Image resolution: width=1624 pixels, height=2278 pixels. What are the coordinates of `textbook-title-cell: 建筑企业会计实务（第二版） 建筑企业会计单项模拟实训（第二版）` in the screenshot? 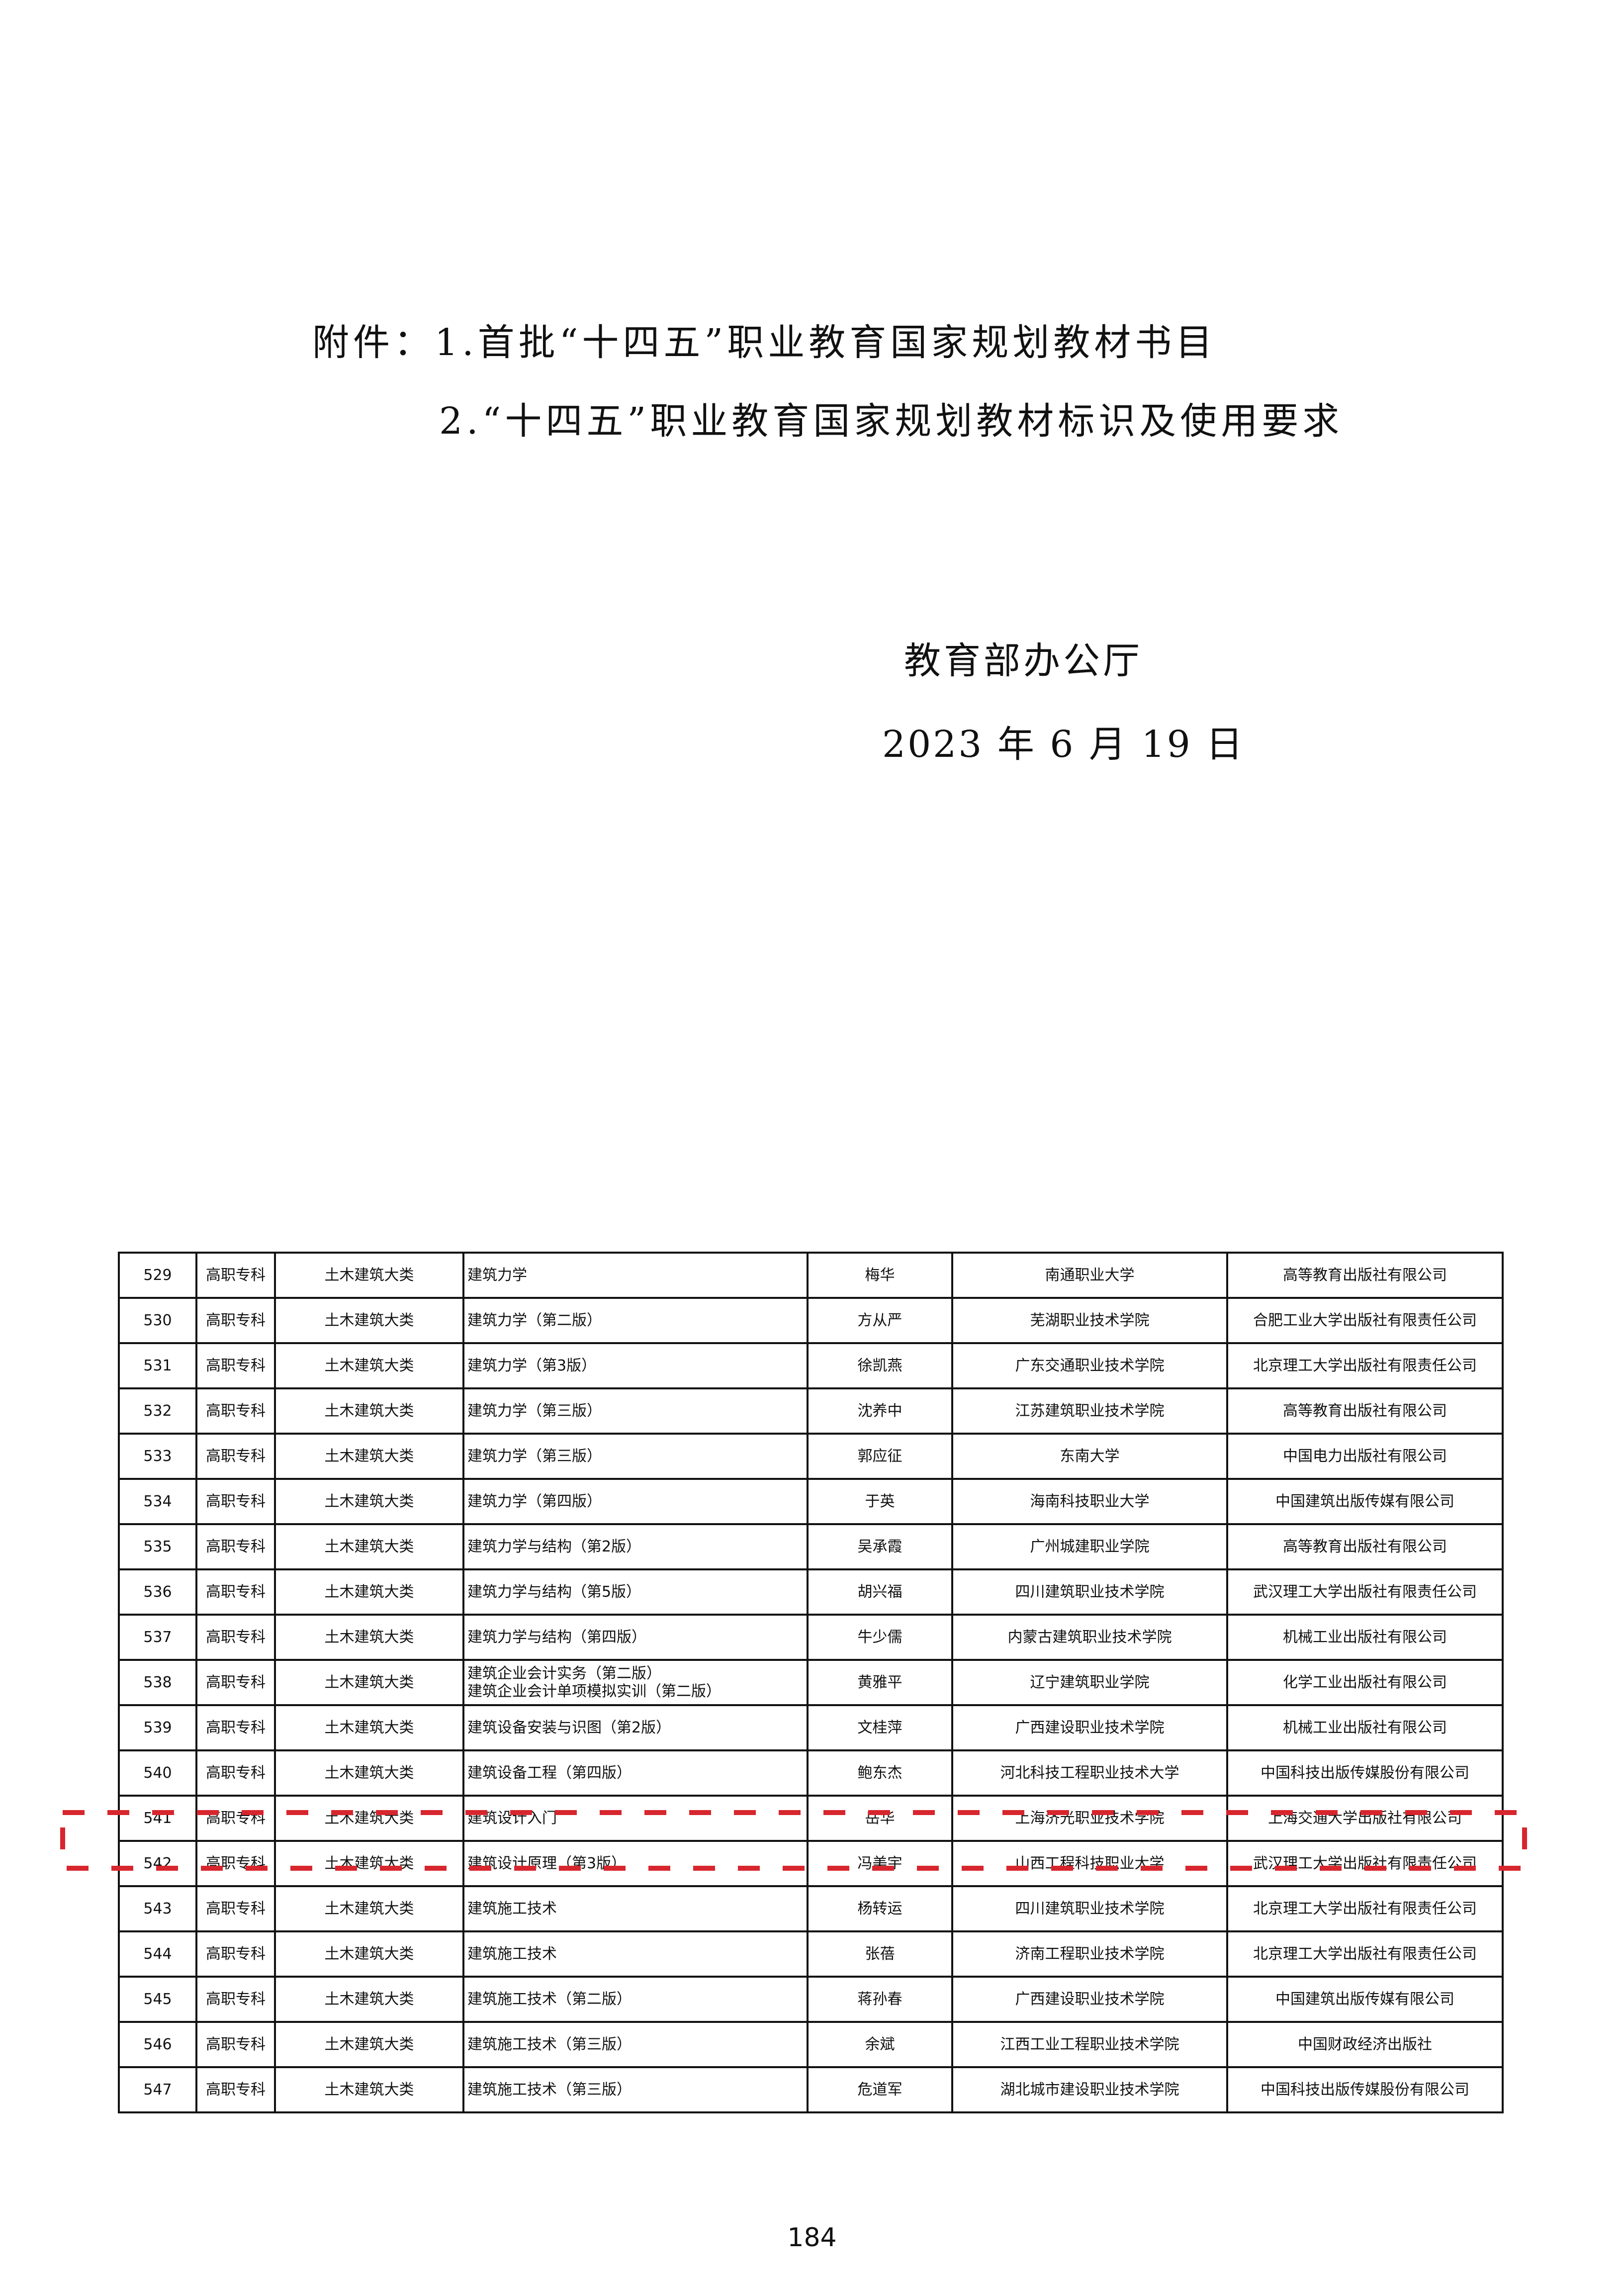 It's located at (635, 1682).